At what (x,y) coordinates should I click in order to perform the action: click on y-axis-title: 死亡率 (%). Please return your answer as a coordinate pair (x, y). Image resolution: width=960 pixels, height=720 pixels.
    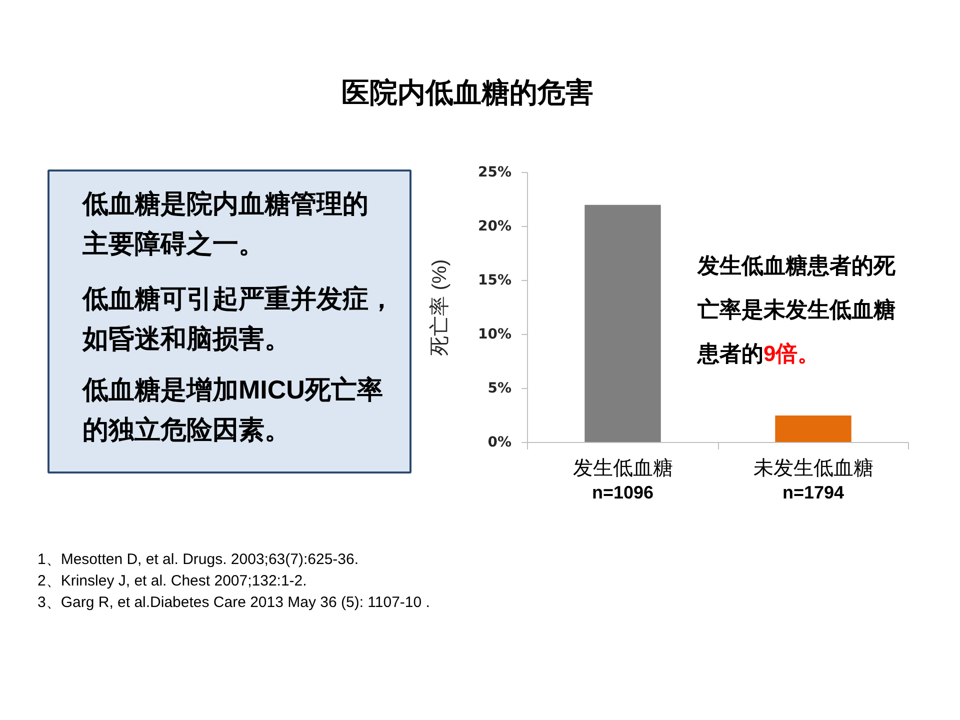
    Looking at the image, I should click on (439, 307).